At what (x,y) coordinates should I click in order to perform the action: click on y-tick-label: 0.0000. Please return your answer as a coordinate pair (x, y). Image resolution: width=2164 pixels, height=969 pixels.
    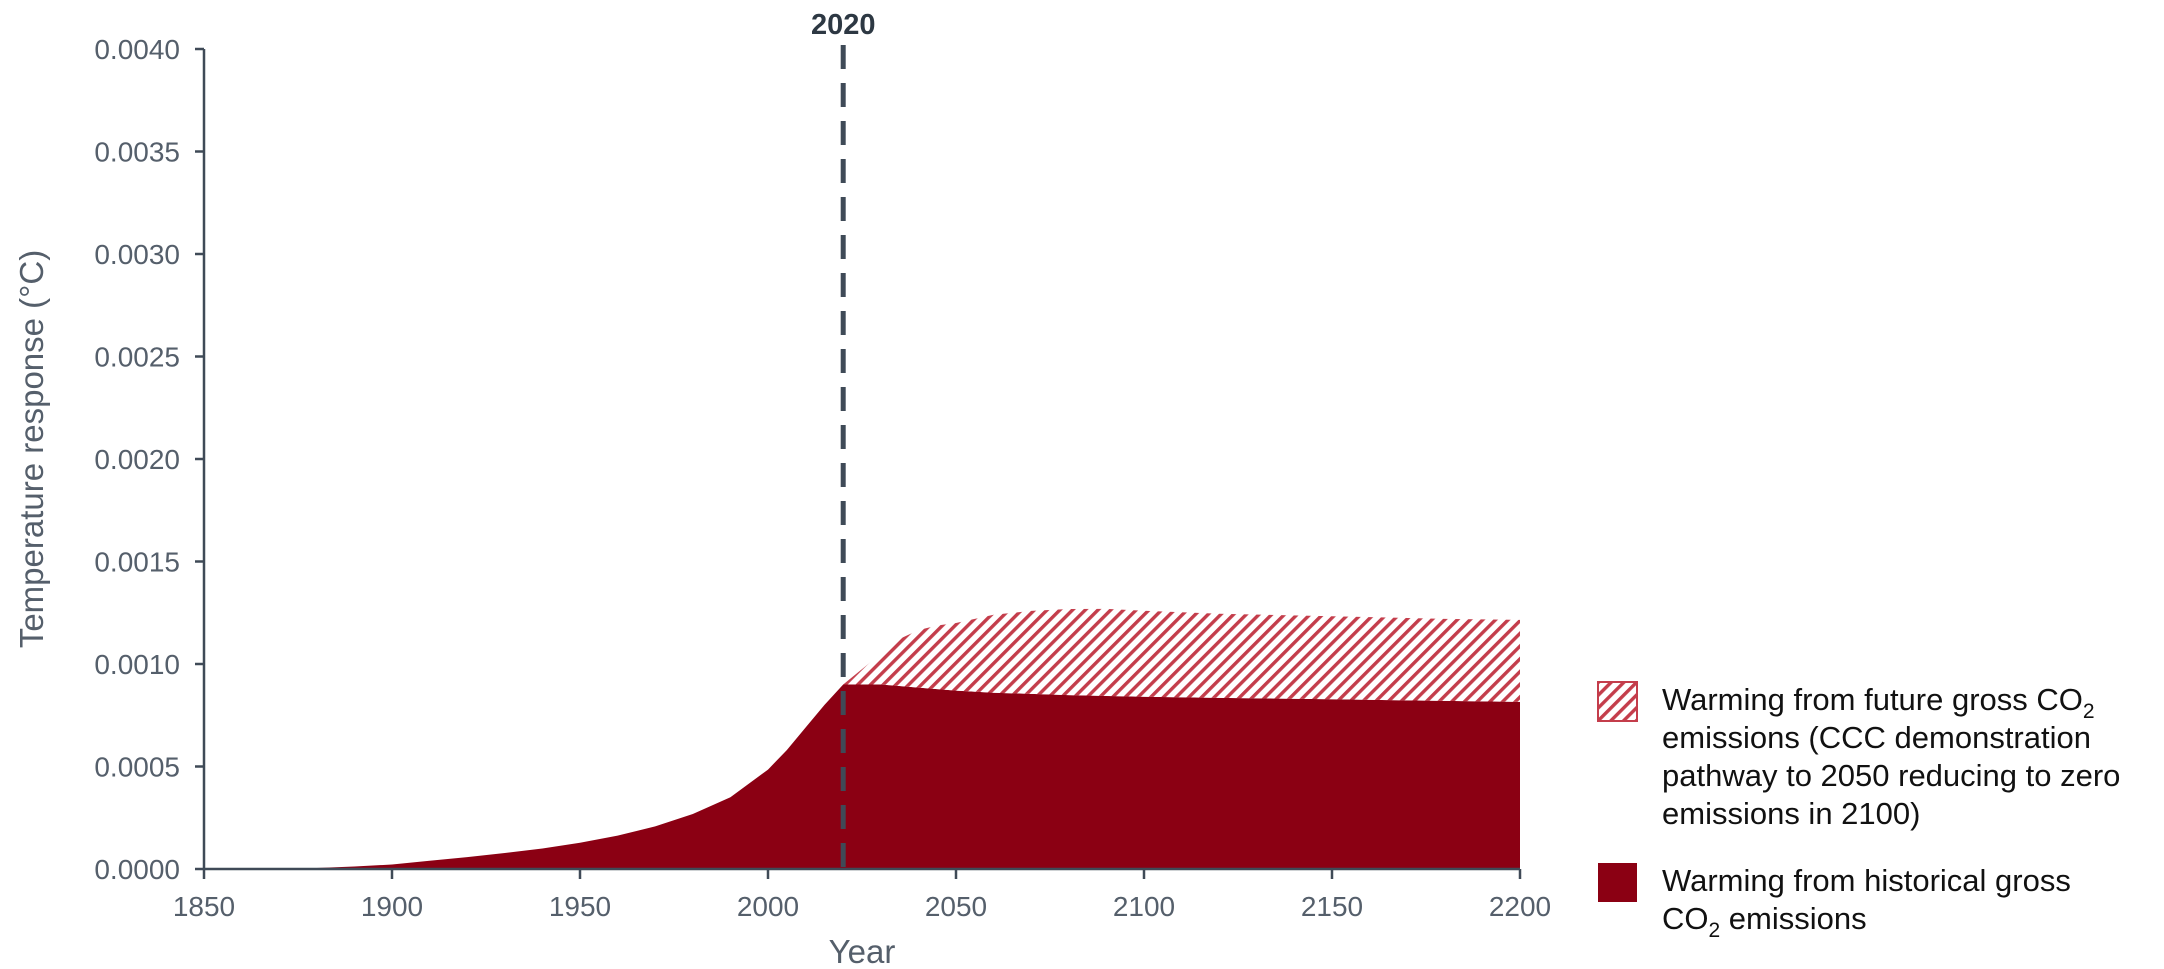
    Looking at the image, I should click on (137, 869).